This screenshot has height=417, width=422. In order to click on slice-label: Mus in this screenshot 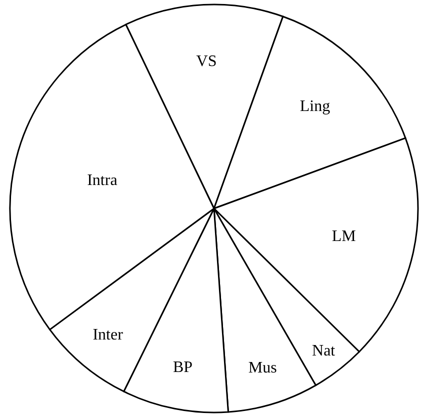, I will do `click(262, 367)`.